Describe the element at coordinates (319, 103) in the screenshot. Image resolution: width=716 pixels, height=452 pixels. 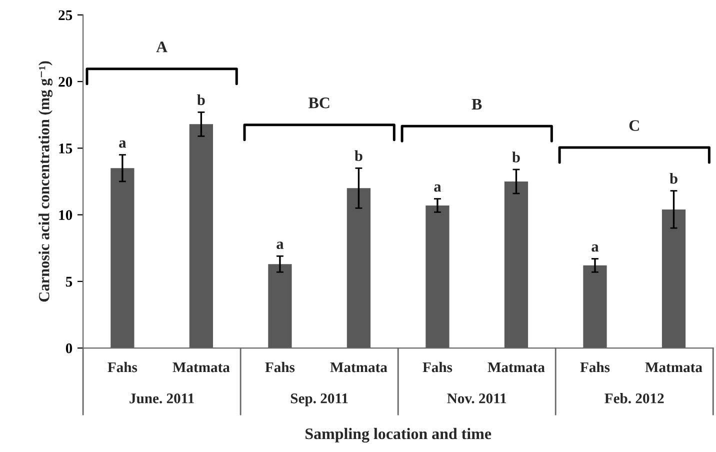
I see `annotation: BC` at that location.